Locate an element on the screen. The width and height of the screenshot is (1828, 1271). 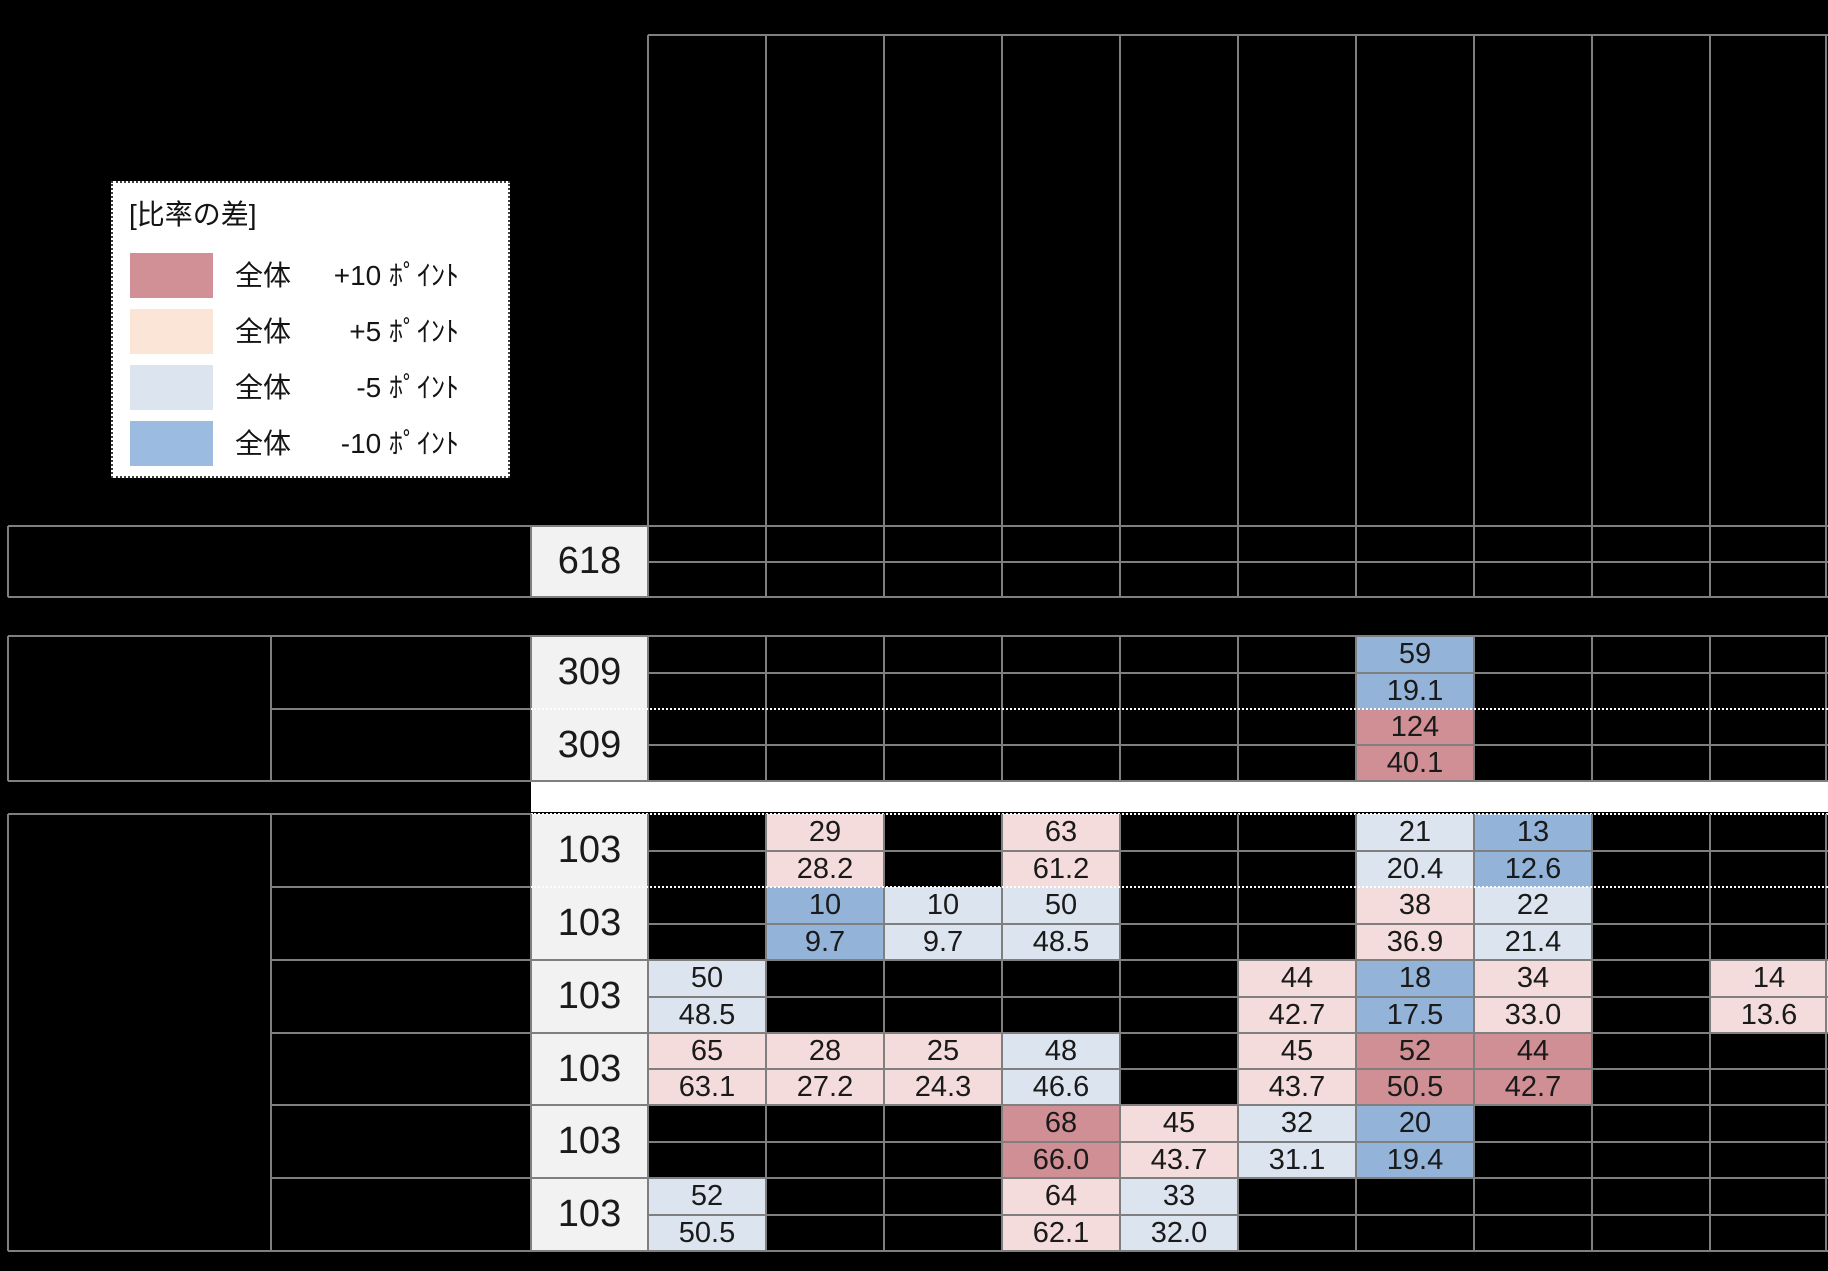
data-cell-count: 64 is located at coordinates (1061, 1196).